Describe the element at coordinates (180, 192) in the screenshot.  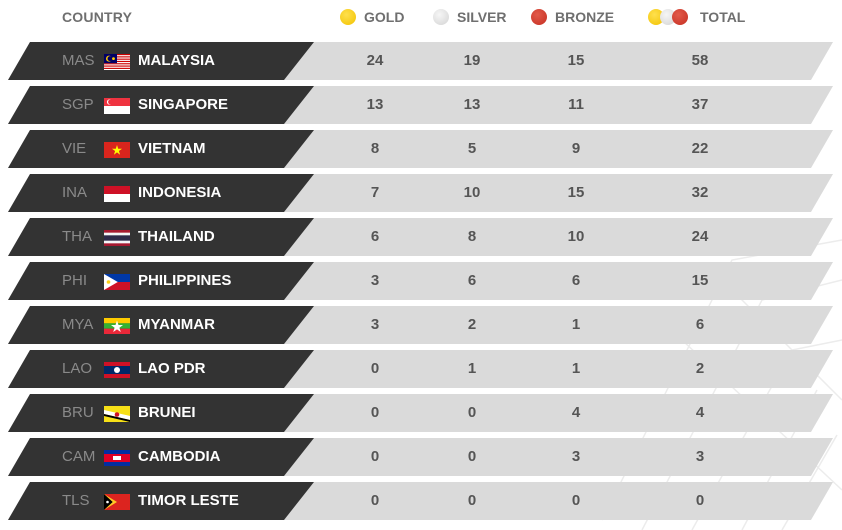
I see `country-name: INDONESIA` at that location.